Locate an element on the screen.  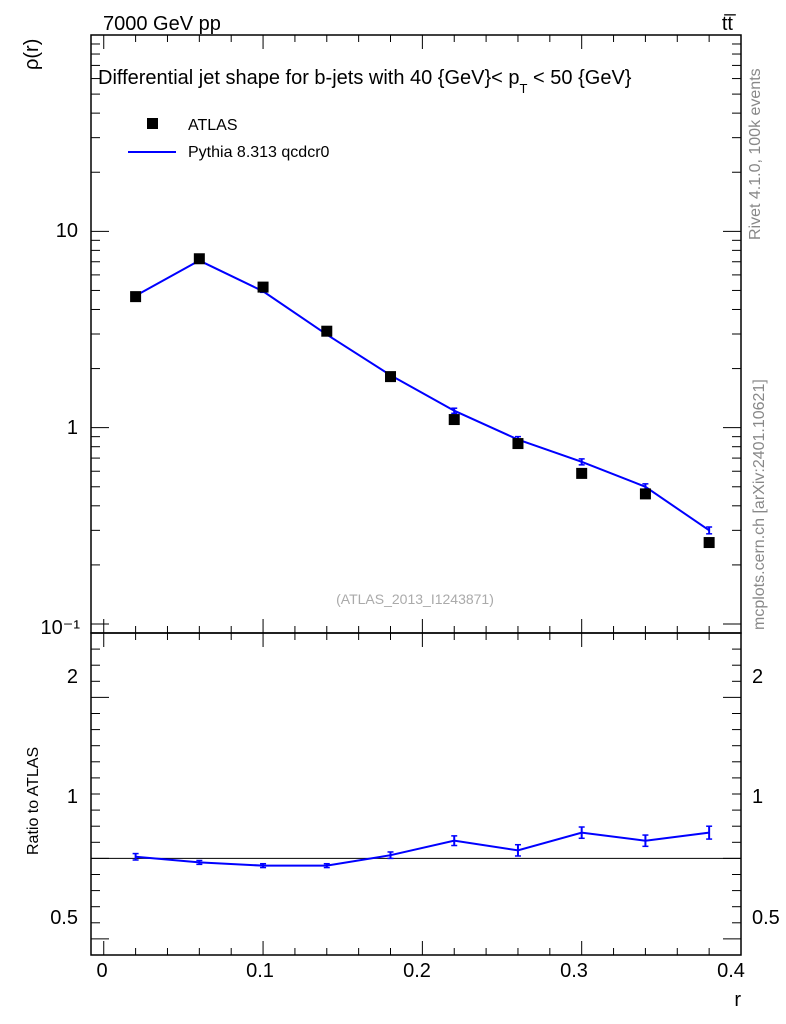
x-tick-label-0: 0 is located at coordinates (101, 971).